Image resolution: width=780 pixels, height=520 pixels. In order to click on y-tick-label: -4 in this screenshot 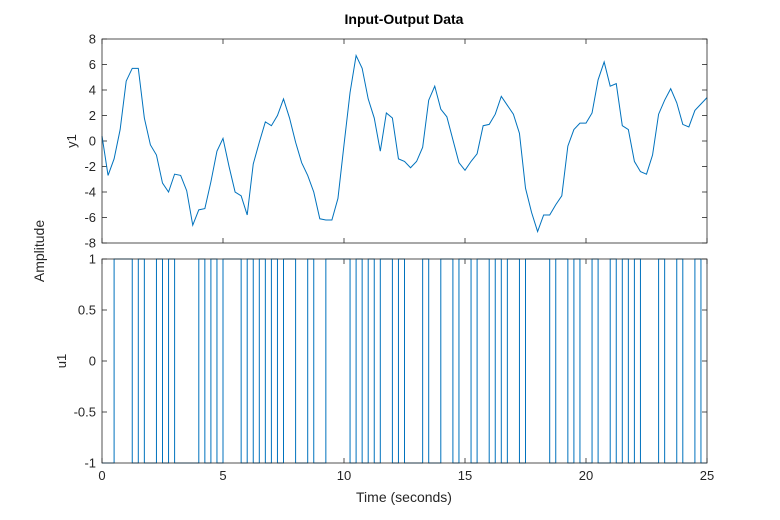, I will do `click(90, 192)`.